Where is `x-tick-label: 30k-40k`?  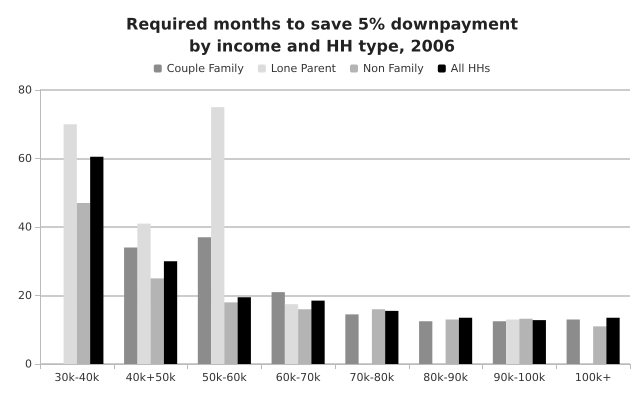 x-tick-label: 30k-40k is located at coordinates (77, 377).